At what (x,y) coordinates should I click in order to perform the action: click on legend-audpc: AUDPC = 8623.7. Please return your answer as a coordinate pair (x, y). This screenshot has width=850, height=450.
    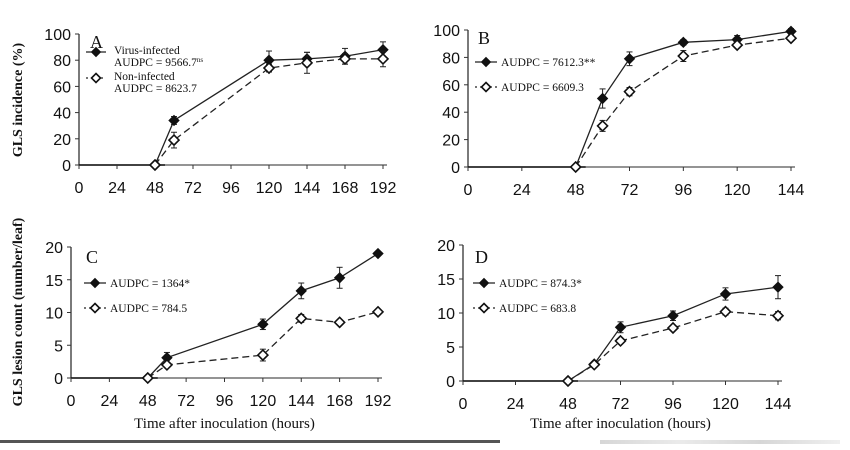
    Looking at the image, I should click on (155, 89).